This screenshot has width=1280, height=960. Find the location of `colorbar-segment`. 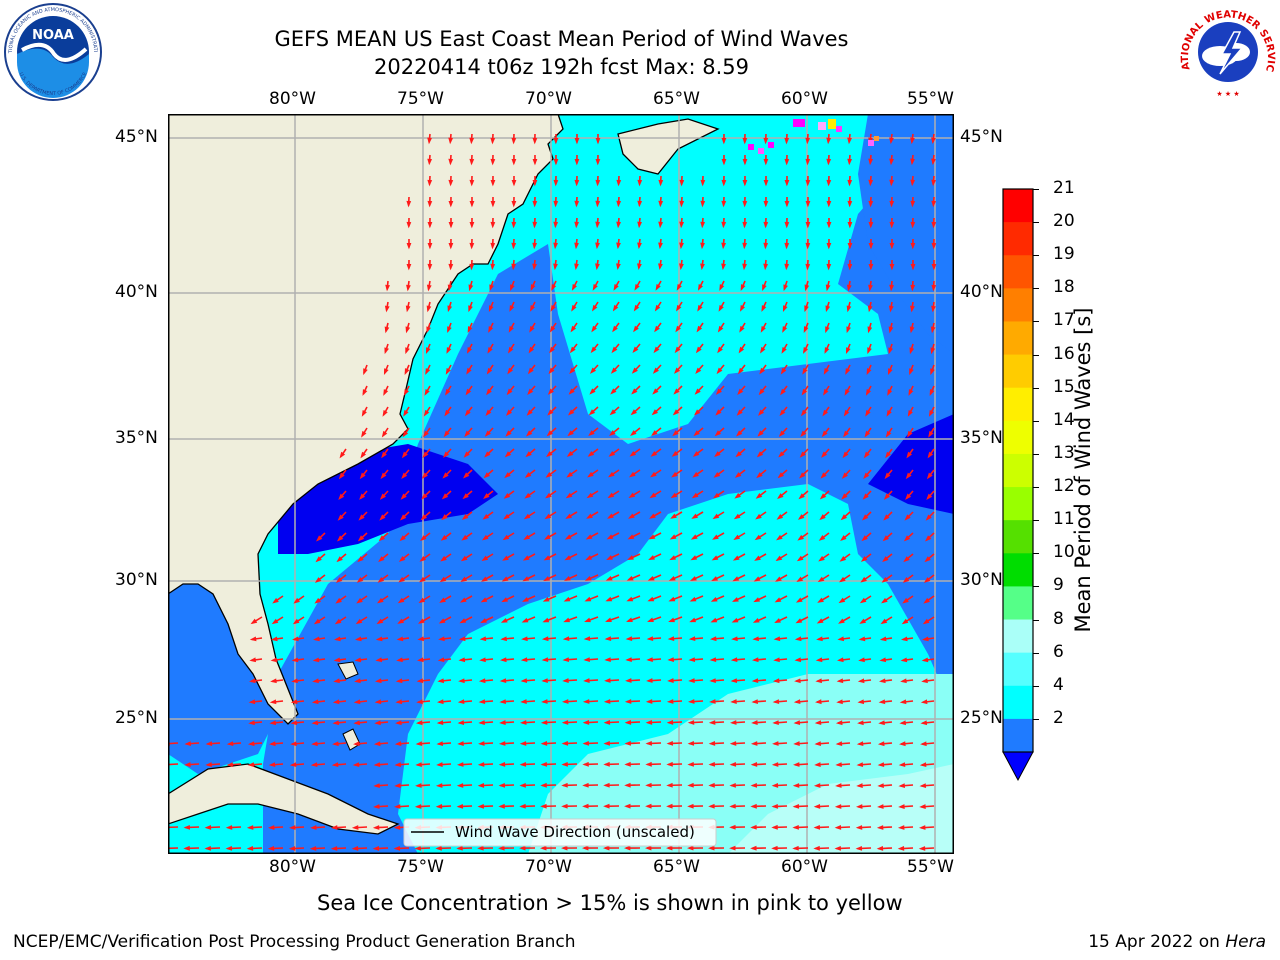

colorbar-segment is located at coordinates (1018, 669).